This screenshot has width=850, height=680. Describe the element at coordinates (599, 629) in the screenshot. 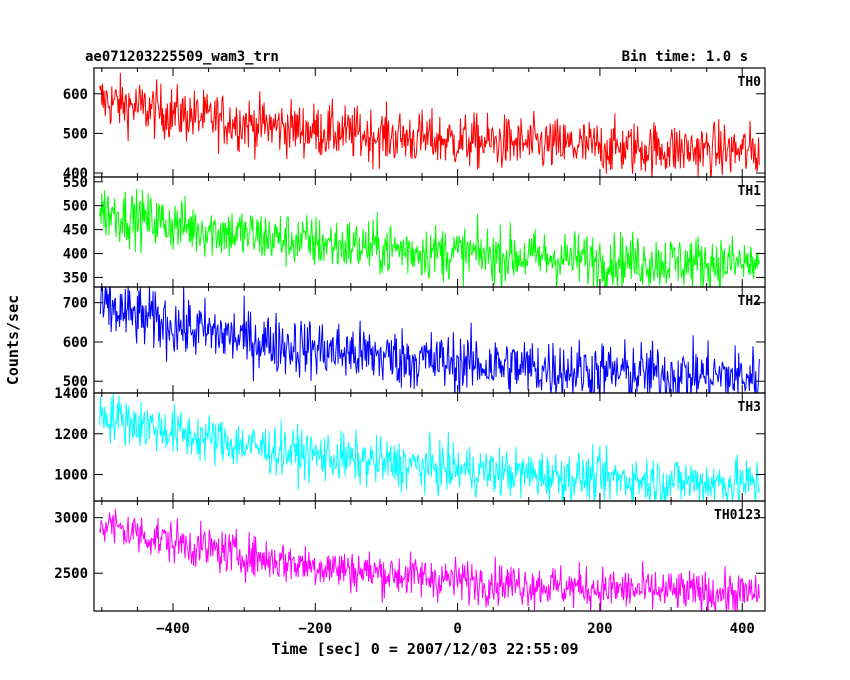

I see `x-tick-label: 200` at that location.